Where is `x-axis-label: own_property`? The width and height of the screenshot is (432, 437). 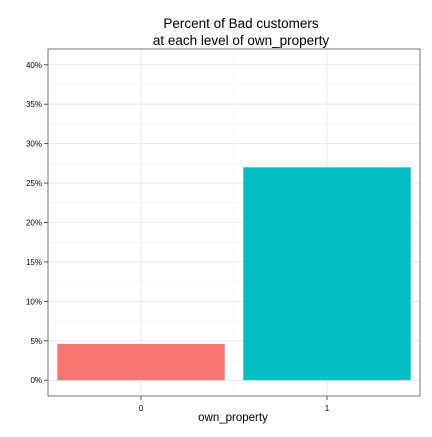 x-axis-label: own_property is located at coordinates (233, 418).